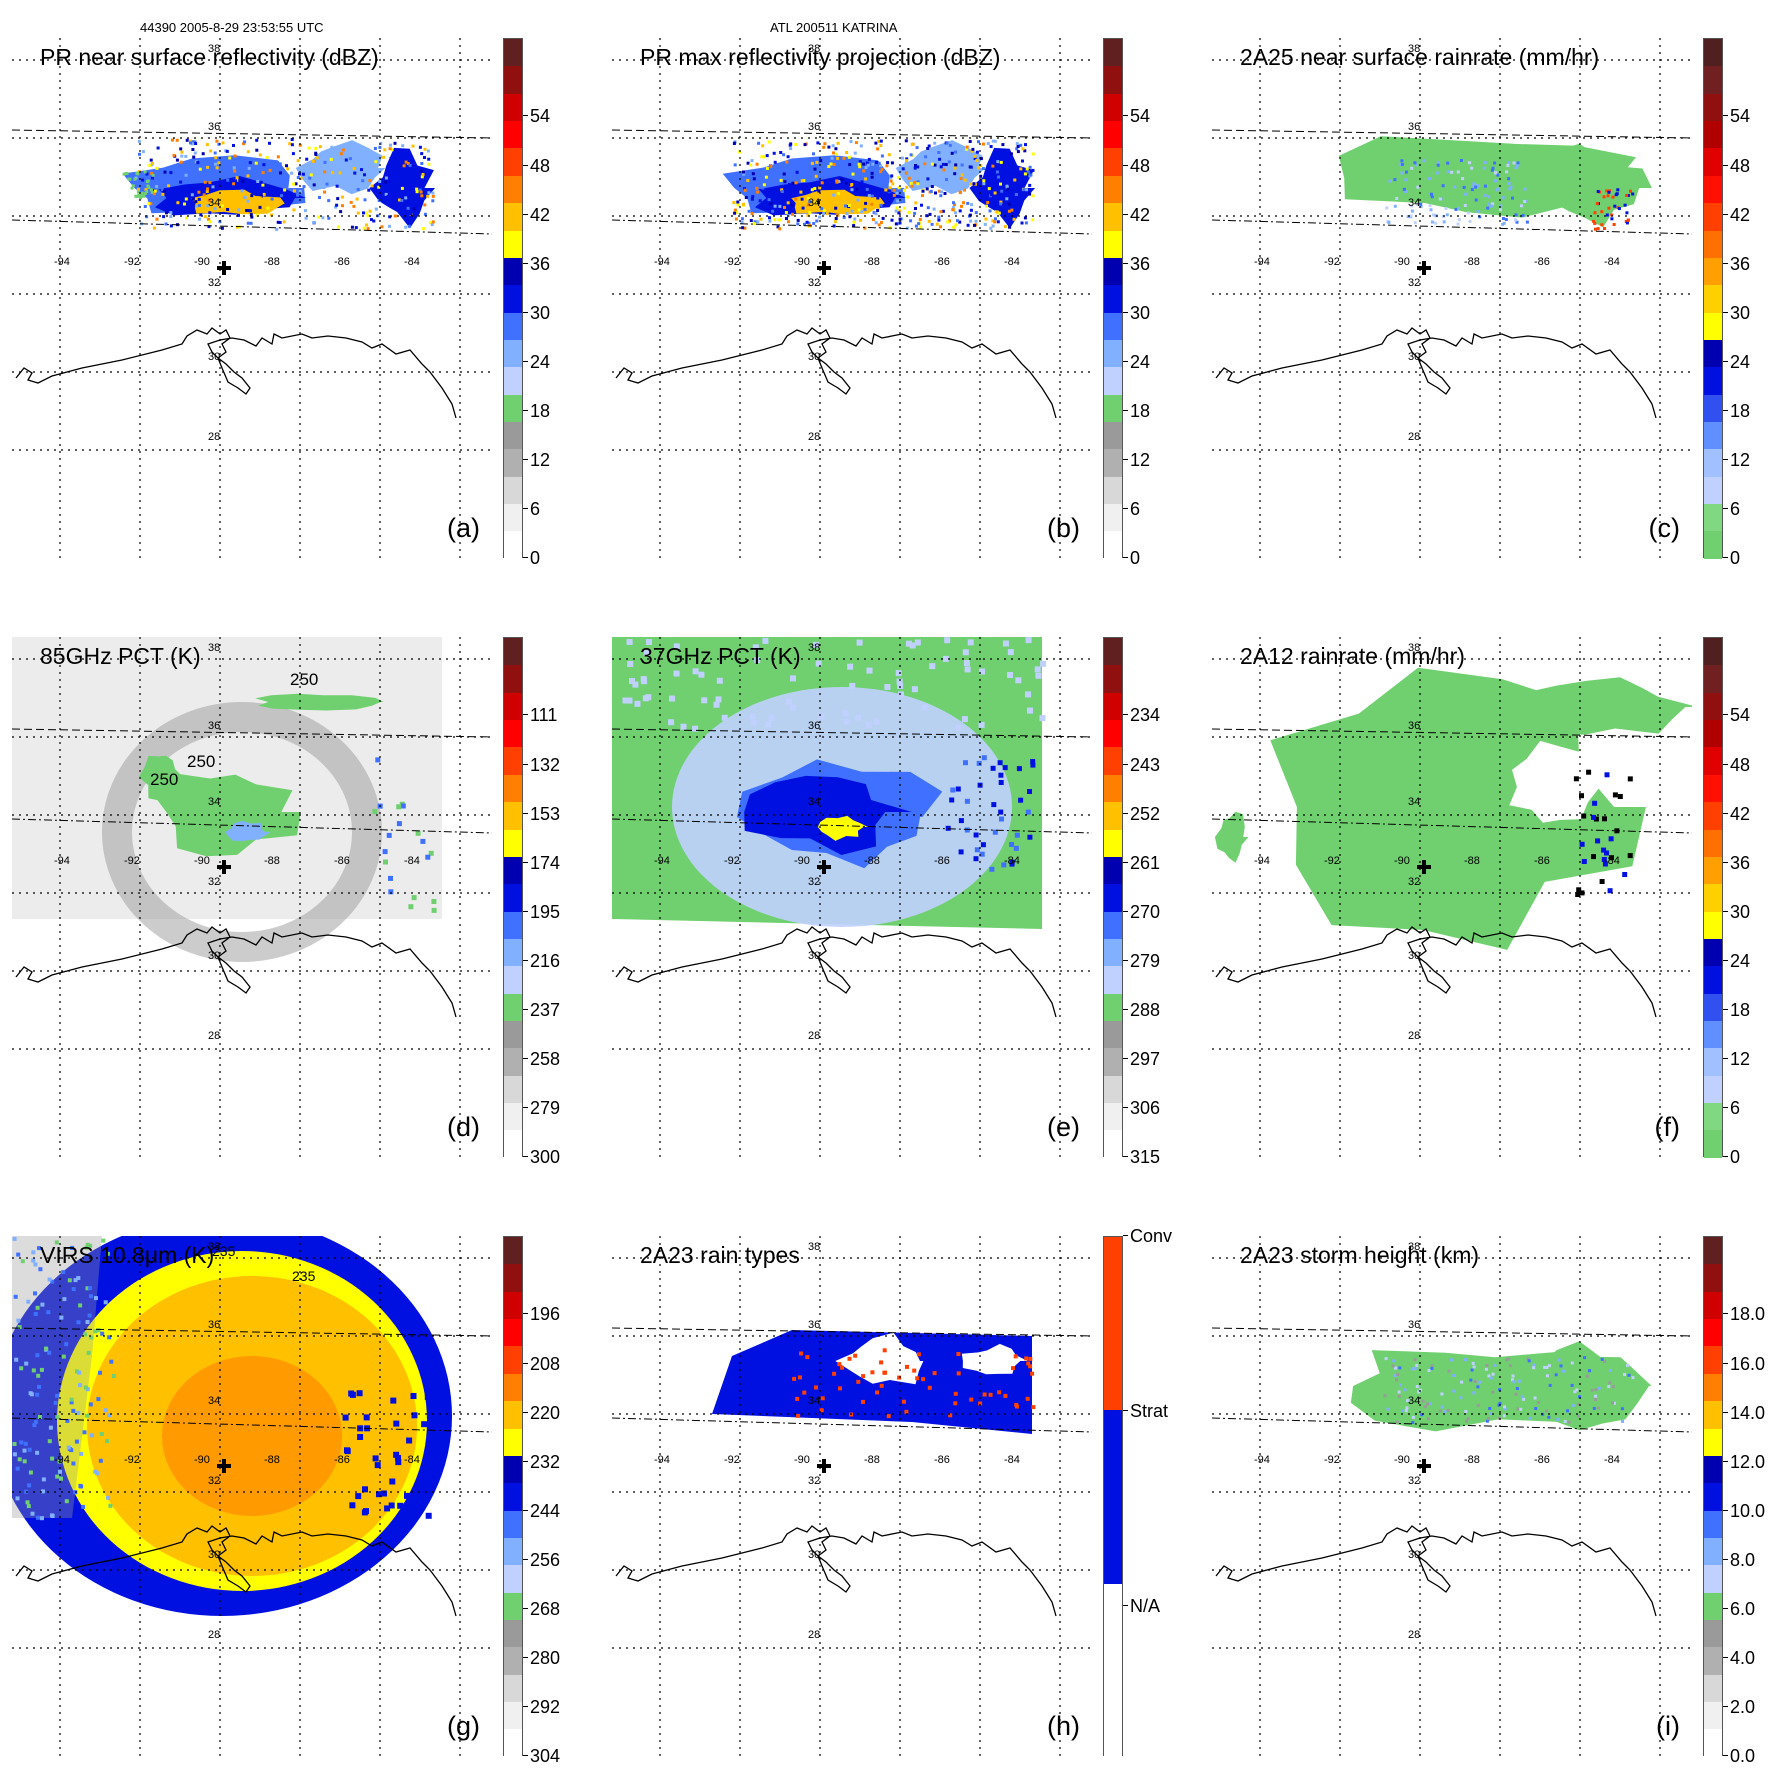 This screenshot has height=1771, width=1771. What do you see at coordinates (720, 1255) in the screenshot?
I see `panel-title: 2A23 rain types` at bounding box center [720, 1255].